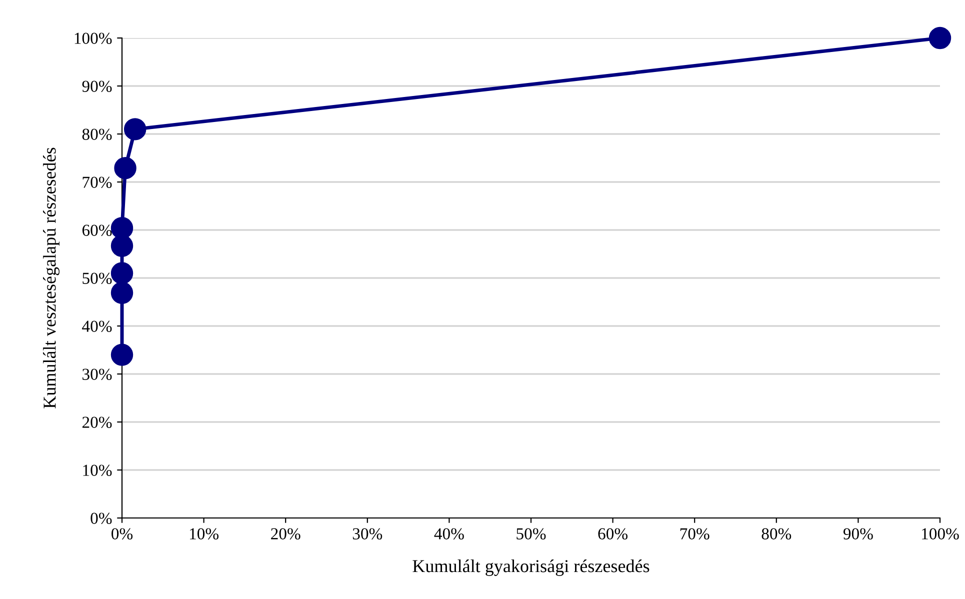  What do you see at coordinates (285, 534) in the screenshot?
I see `x-tick-label: 20%` at bounding box center [285, 534].